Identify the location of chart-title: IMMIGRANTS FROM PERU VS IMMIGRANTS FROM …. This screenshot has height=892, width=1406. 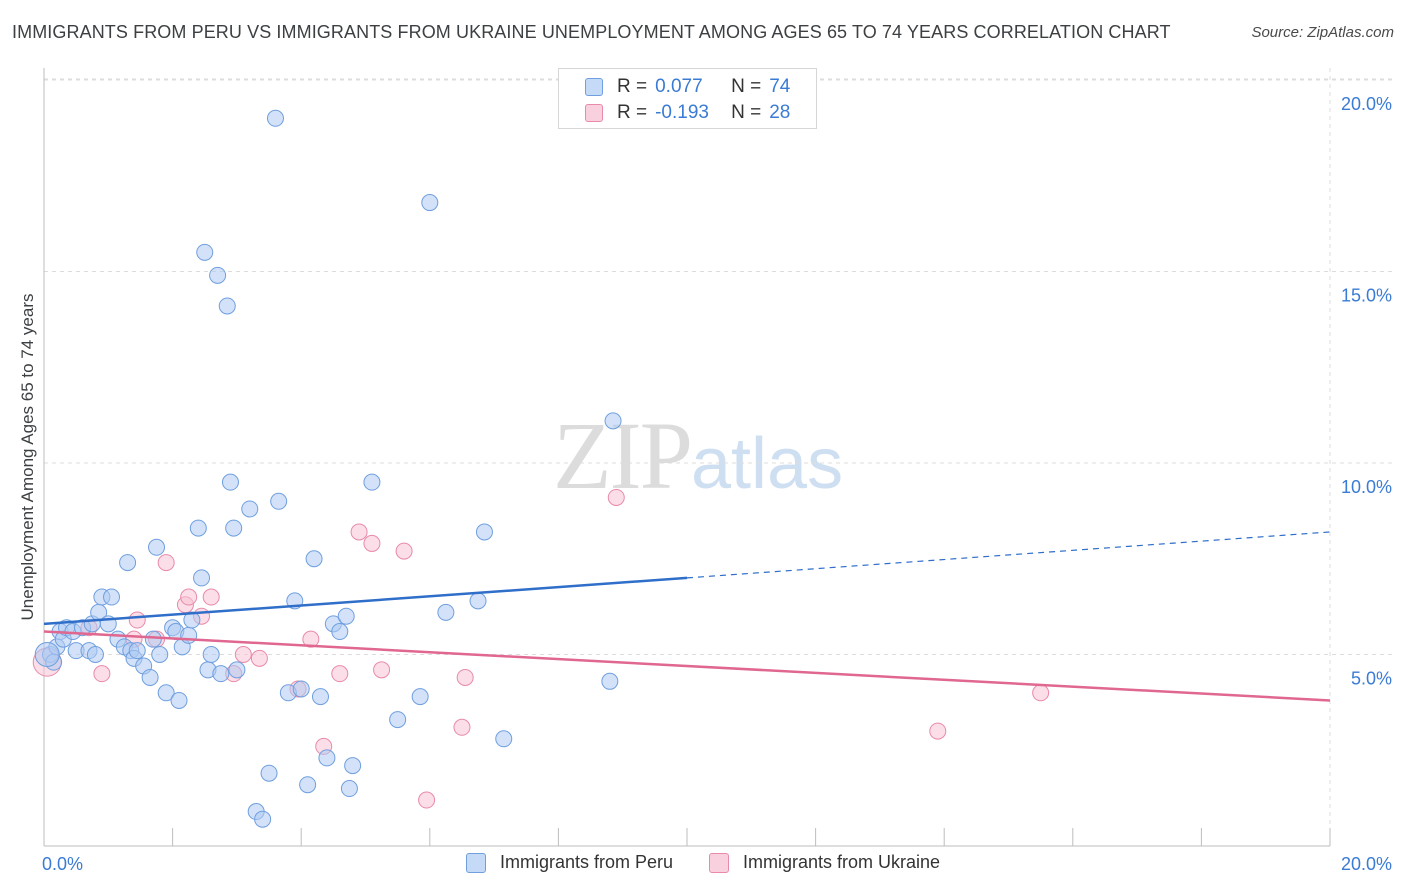
(591, 32).